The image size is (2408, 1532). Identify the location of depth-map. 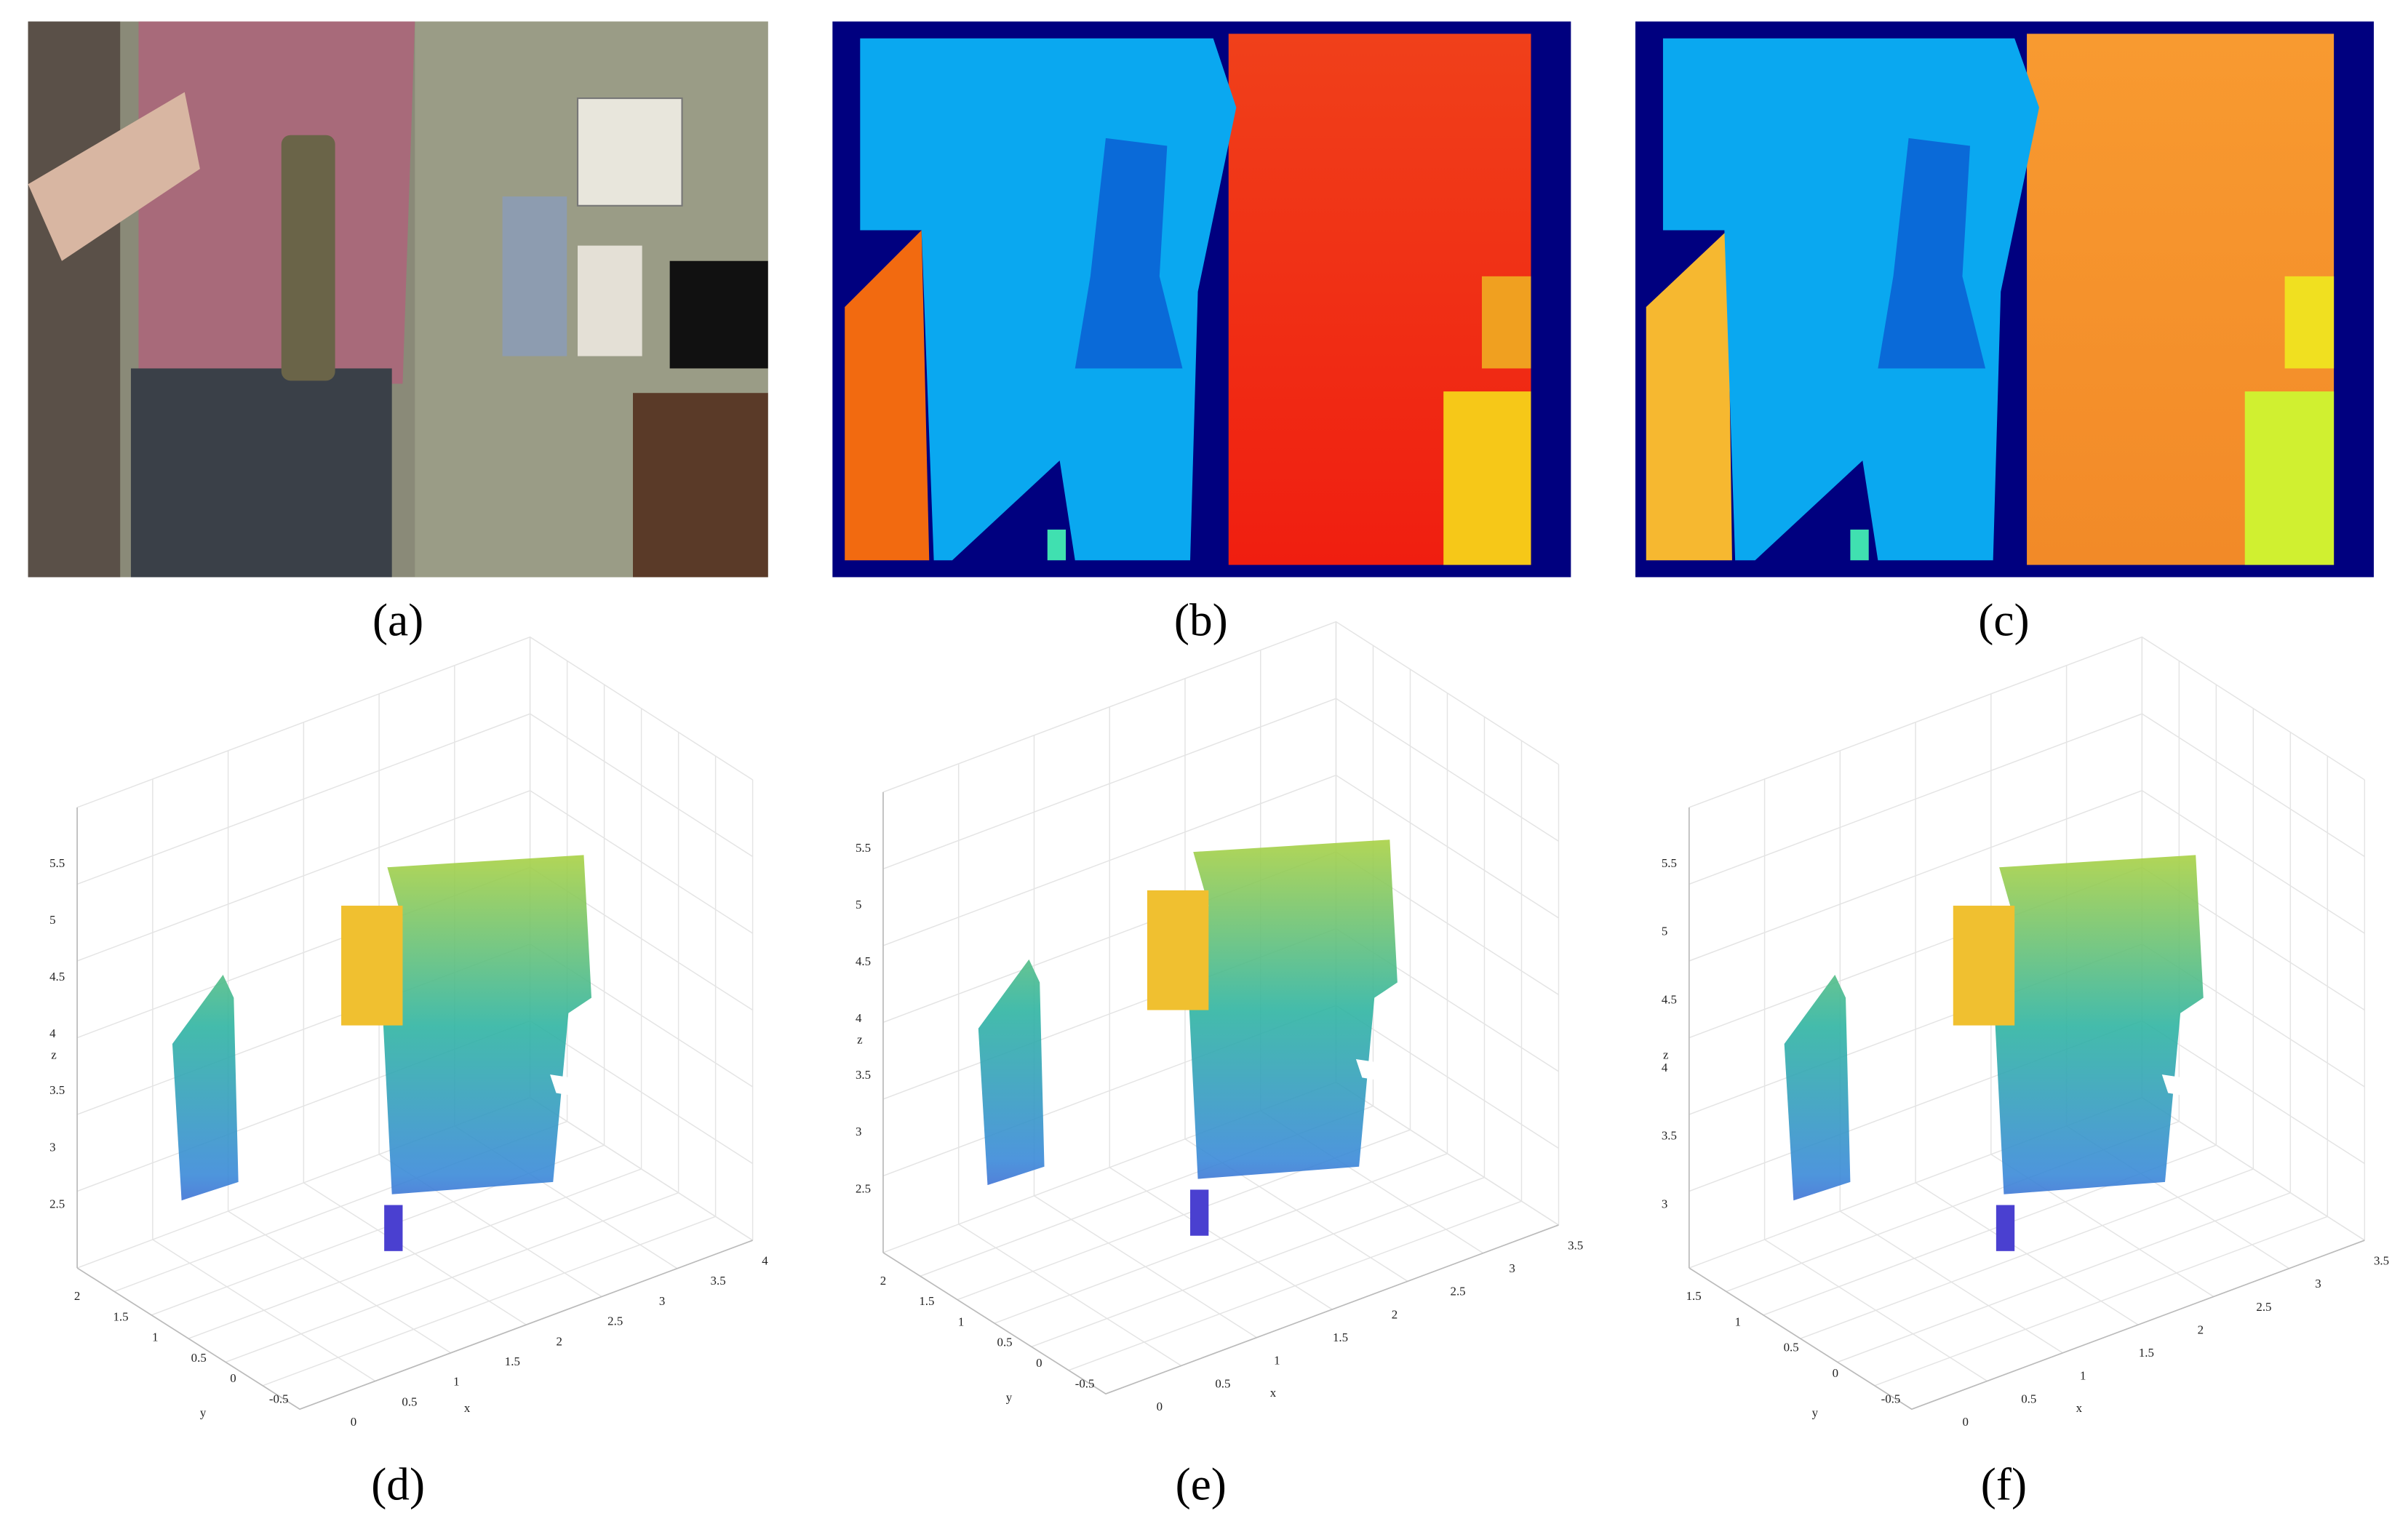
(2004, 299).